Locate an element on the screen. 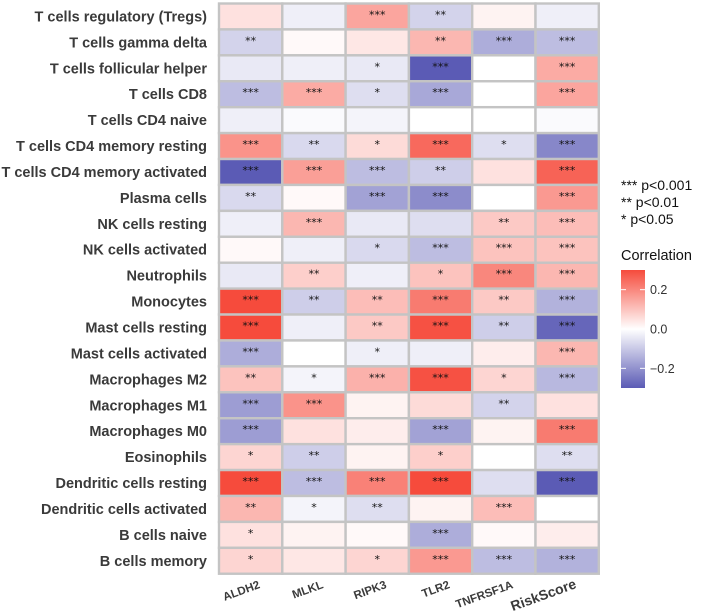  row-label: Macrophages M2 is located at coordinates (148, 380).